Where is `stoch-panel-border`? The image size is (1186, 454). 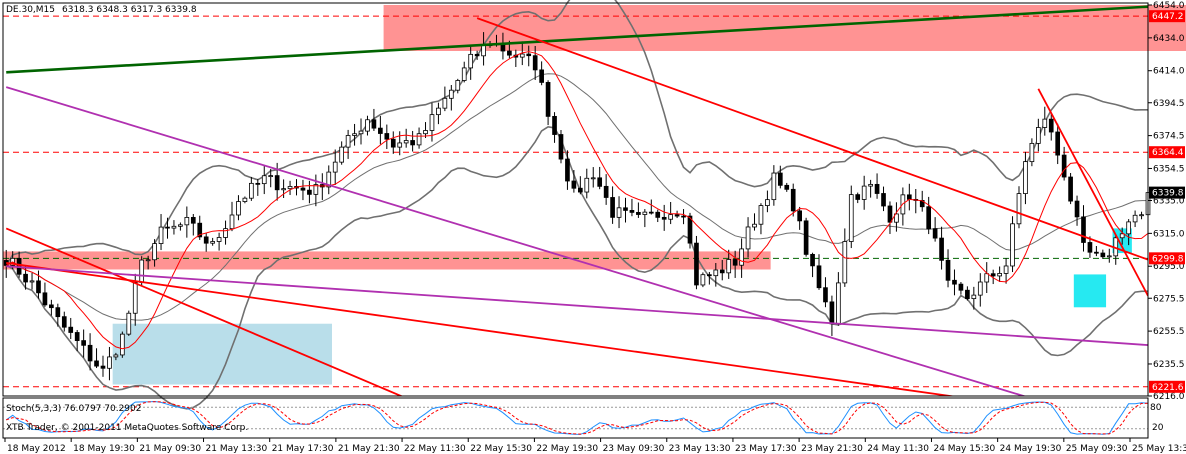
stoch-panel-border is located at coordinates (575, 418).